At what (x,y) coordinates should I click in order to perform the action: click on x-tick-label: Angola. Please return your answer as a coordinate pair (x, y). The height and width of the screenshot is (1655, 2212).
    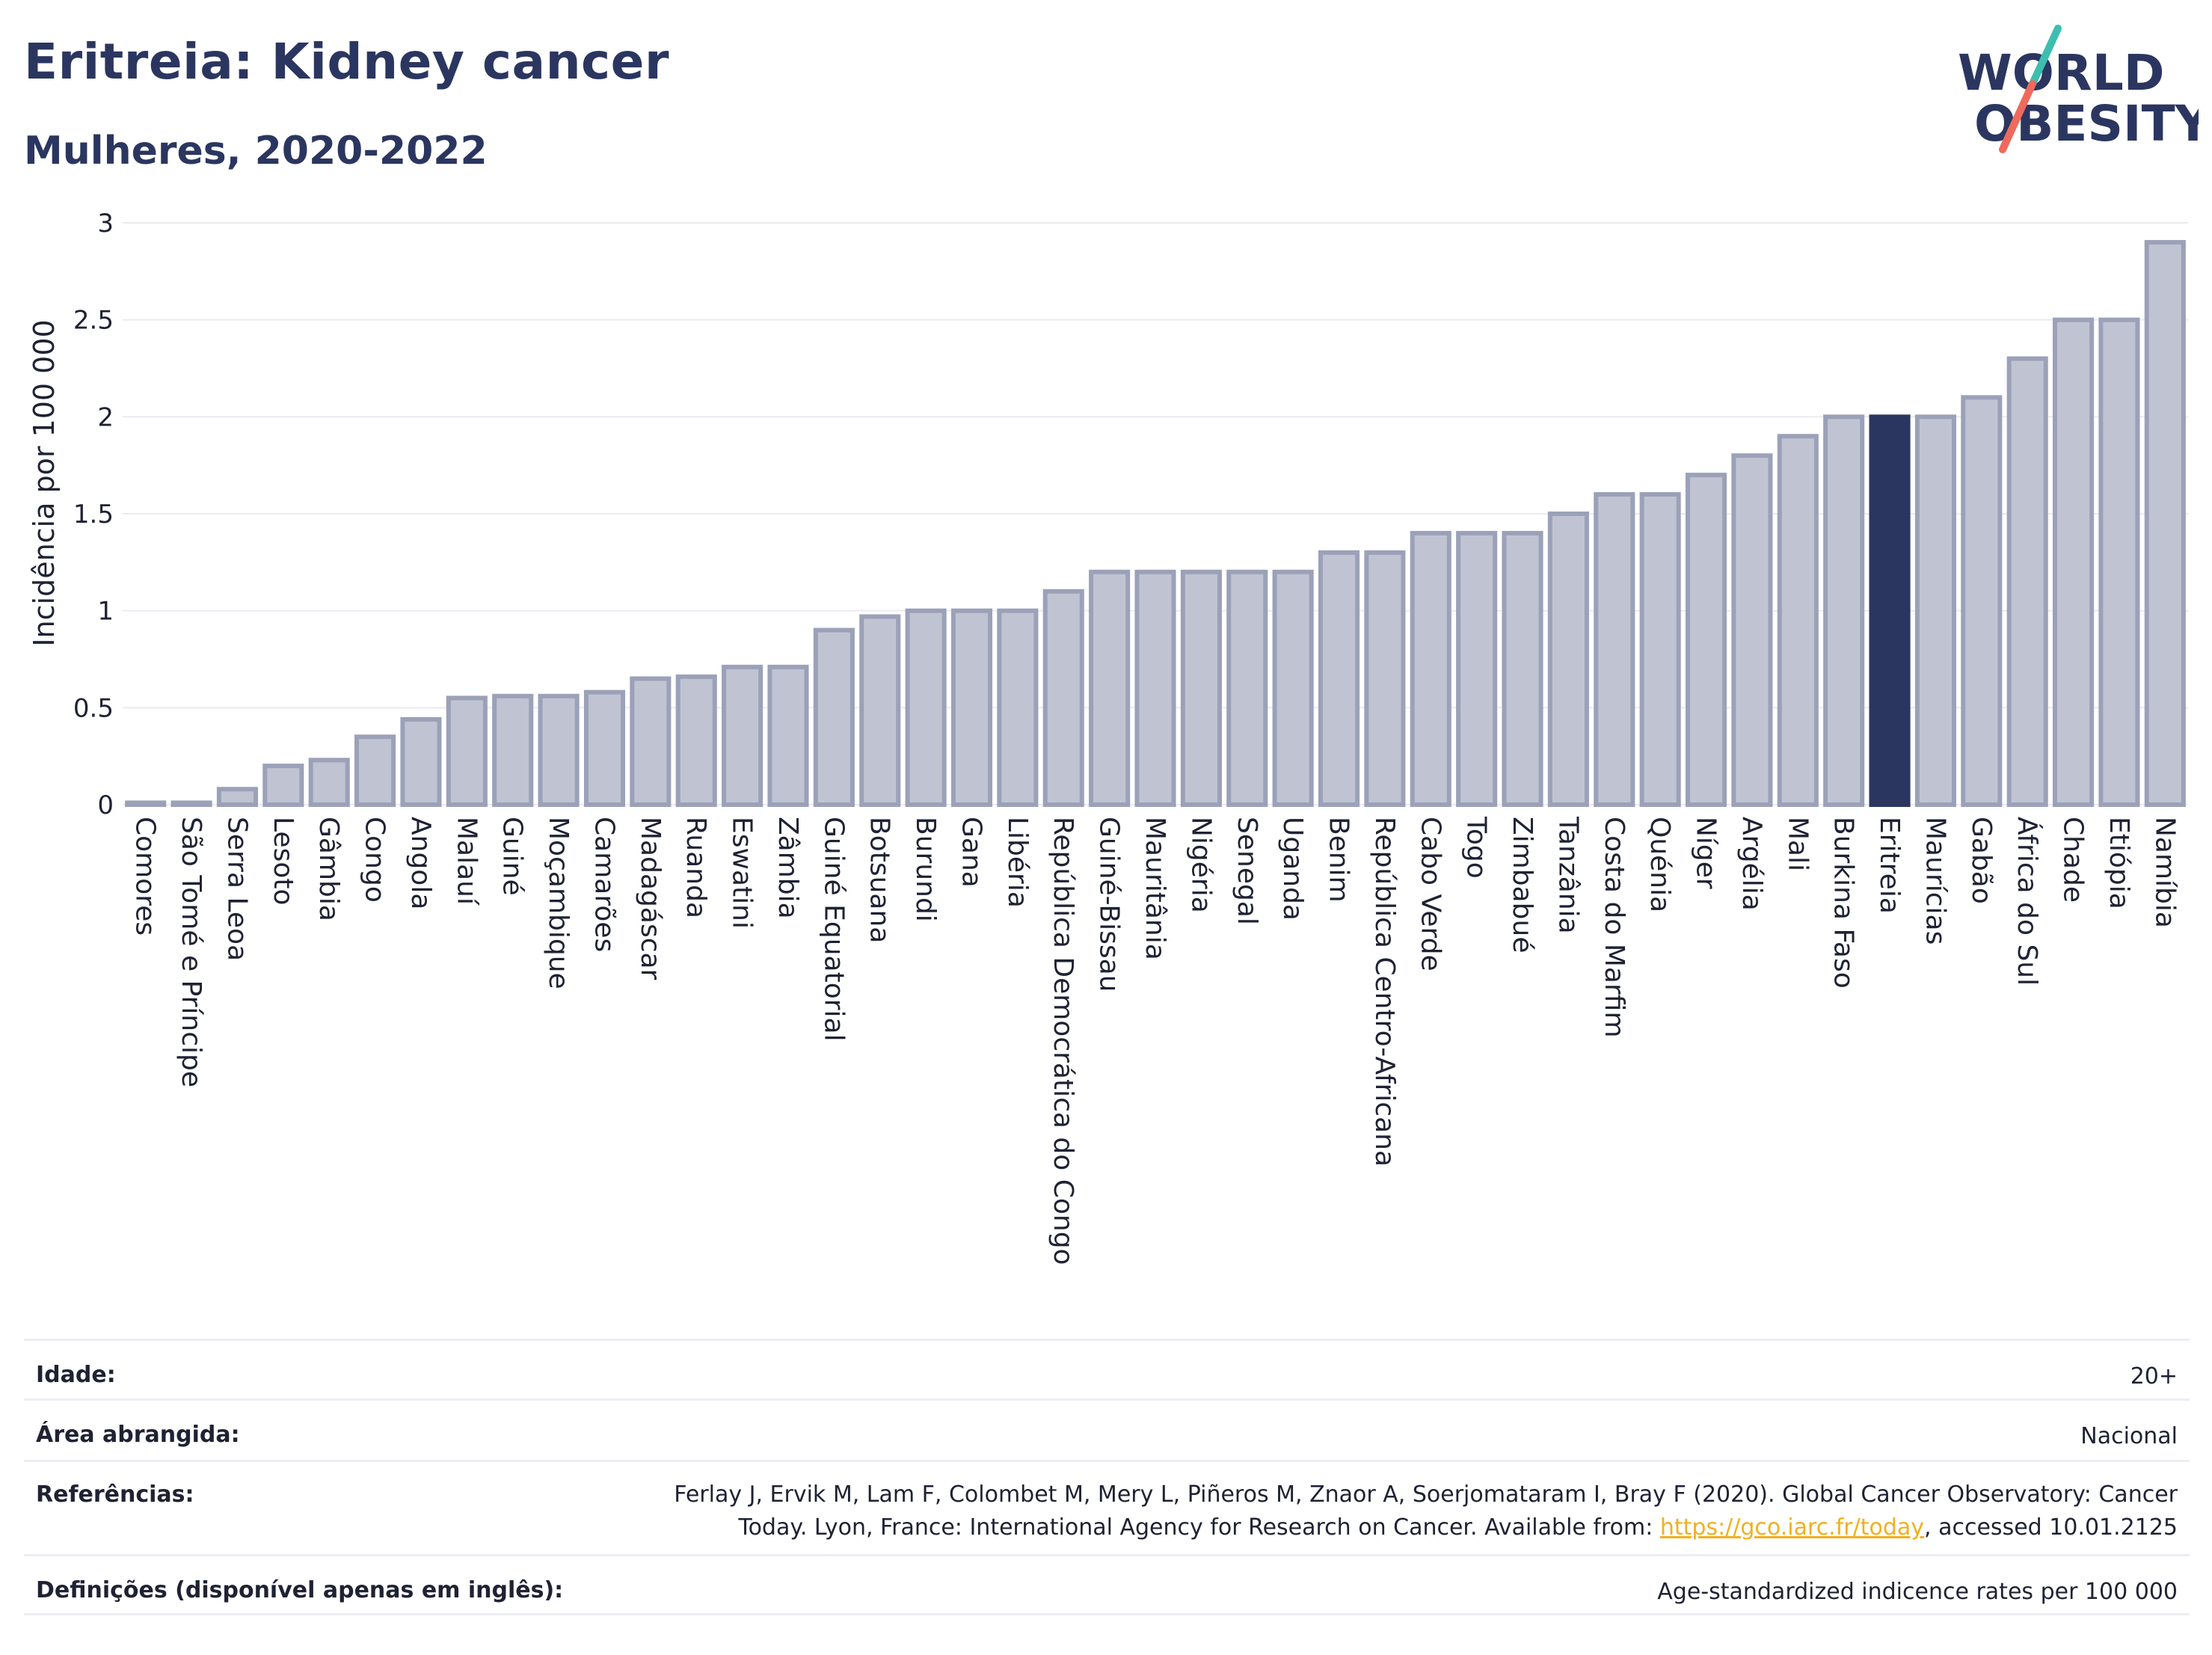
    Looking at the image, I should click on (420, 863).